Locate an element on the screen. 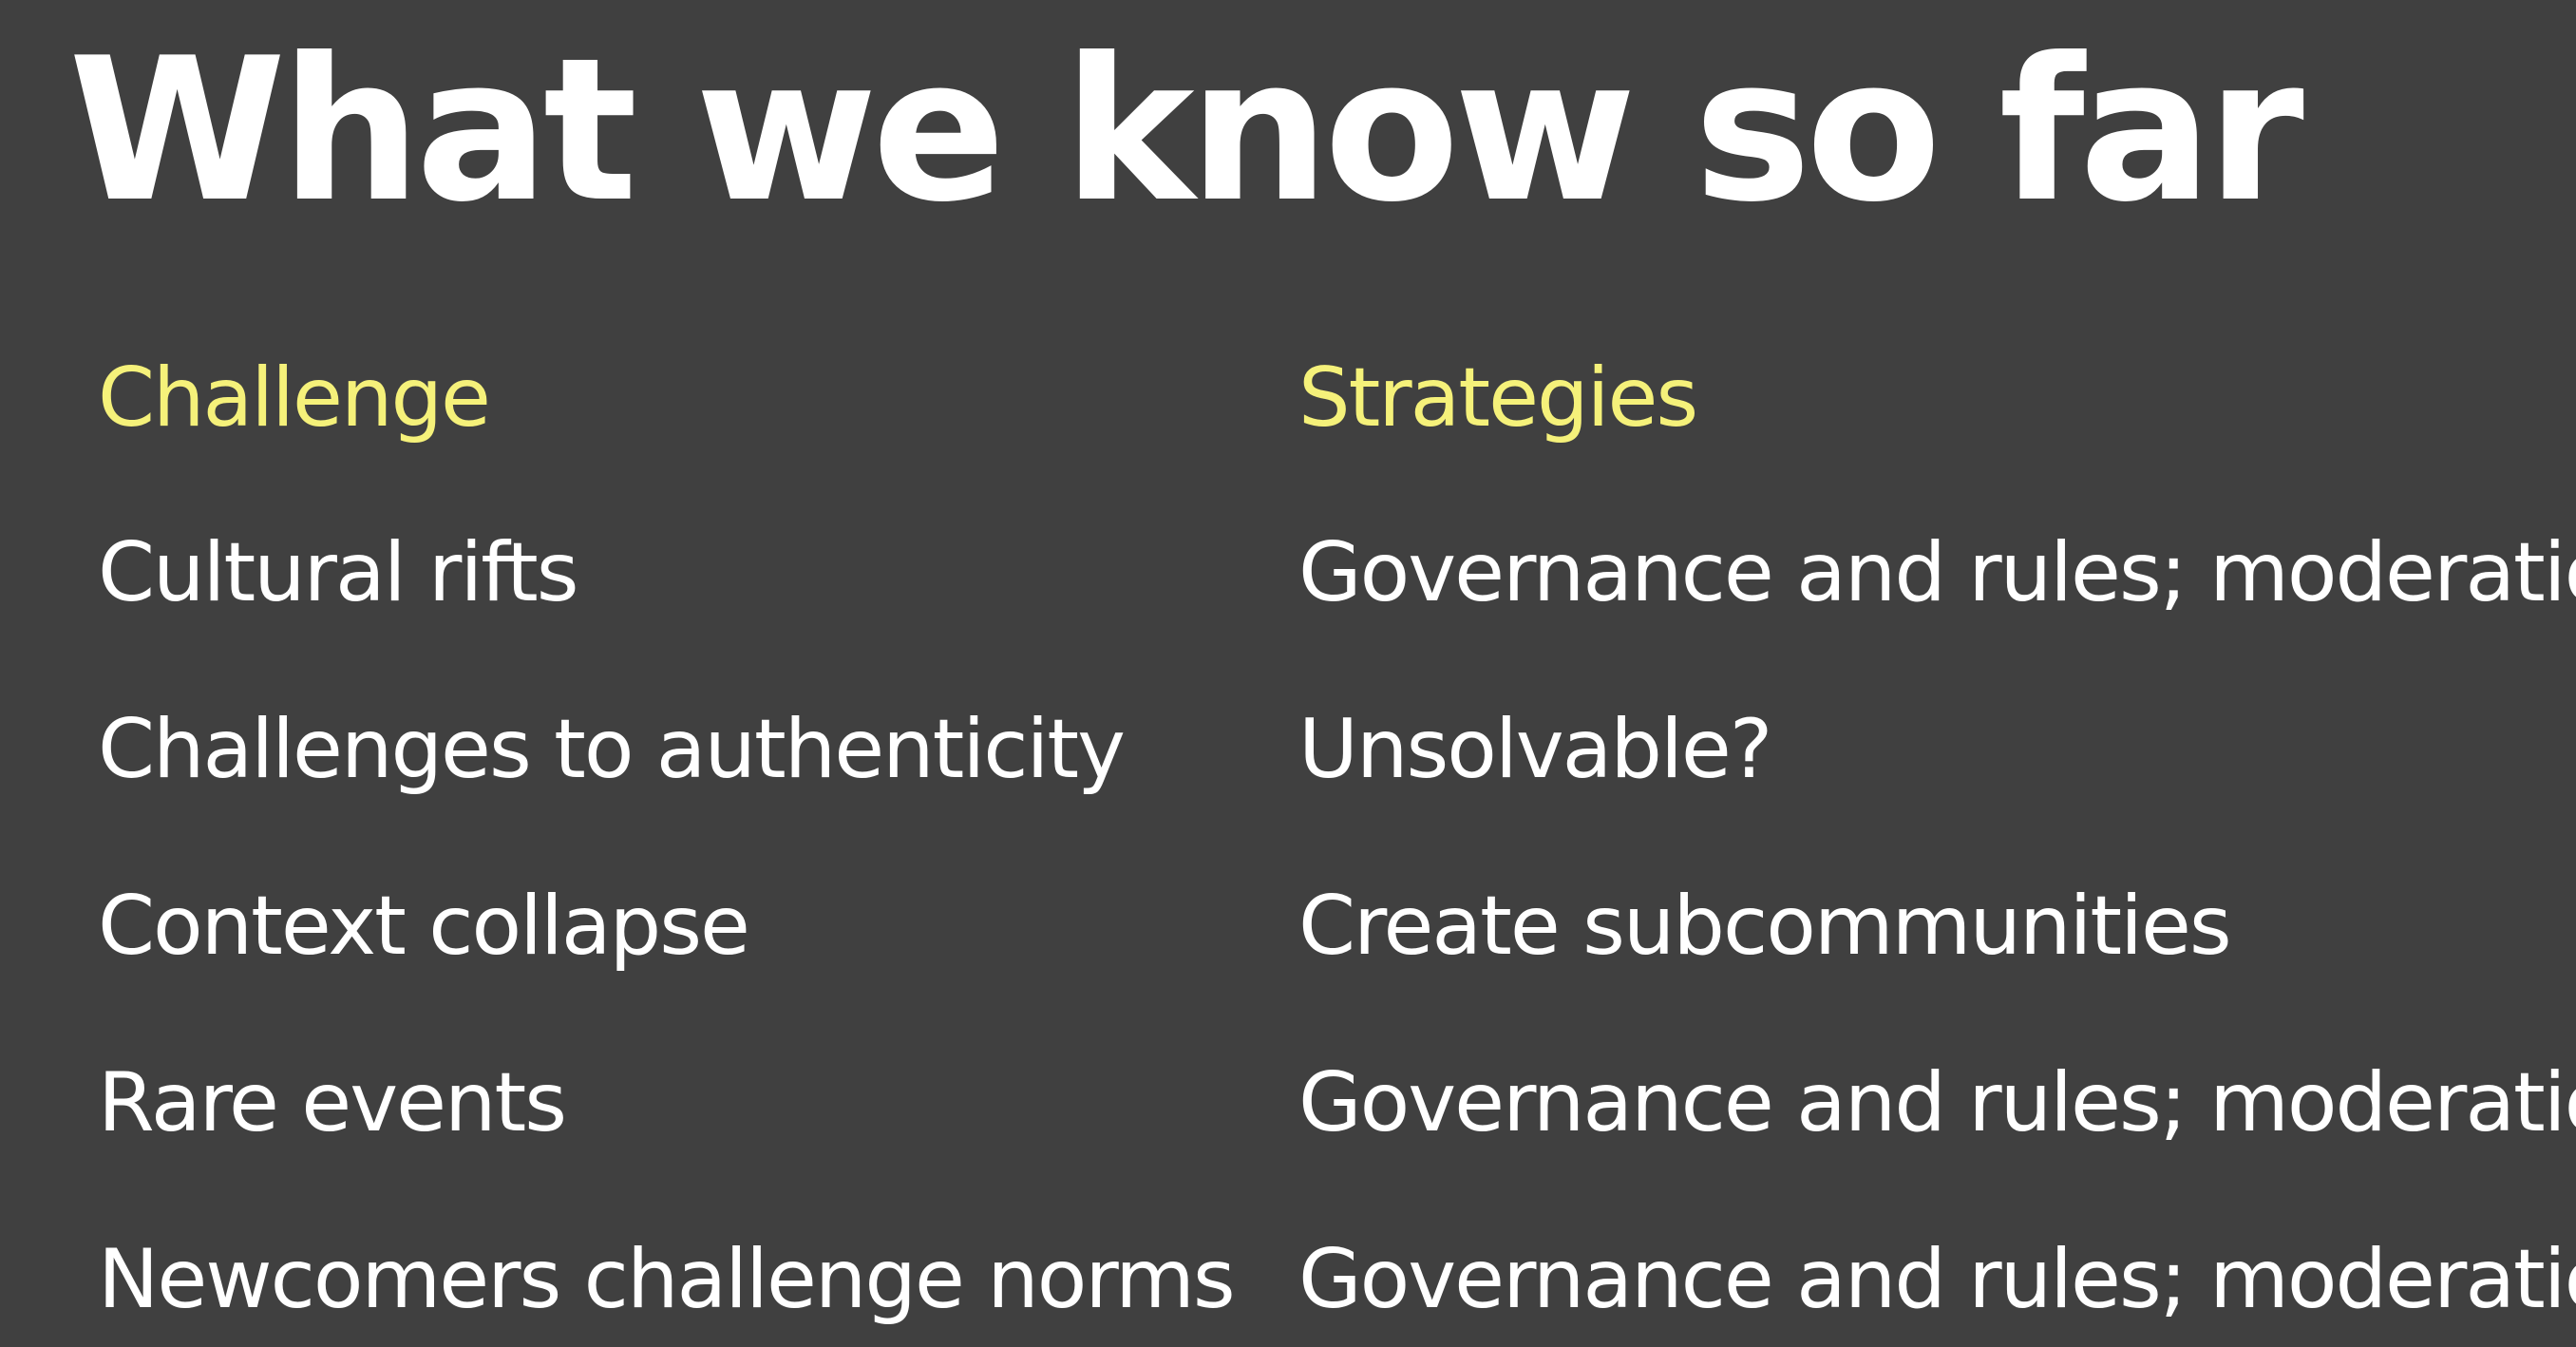 The height and width of the screenshot is (1347, 2576). challenge-cell: Context collapse is located at coordinates (424, 926).